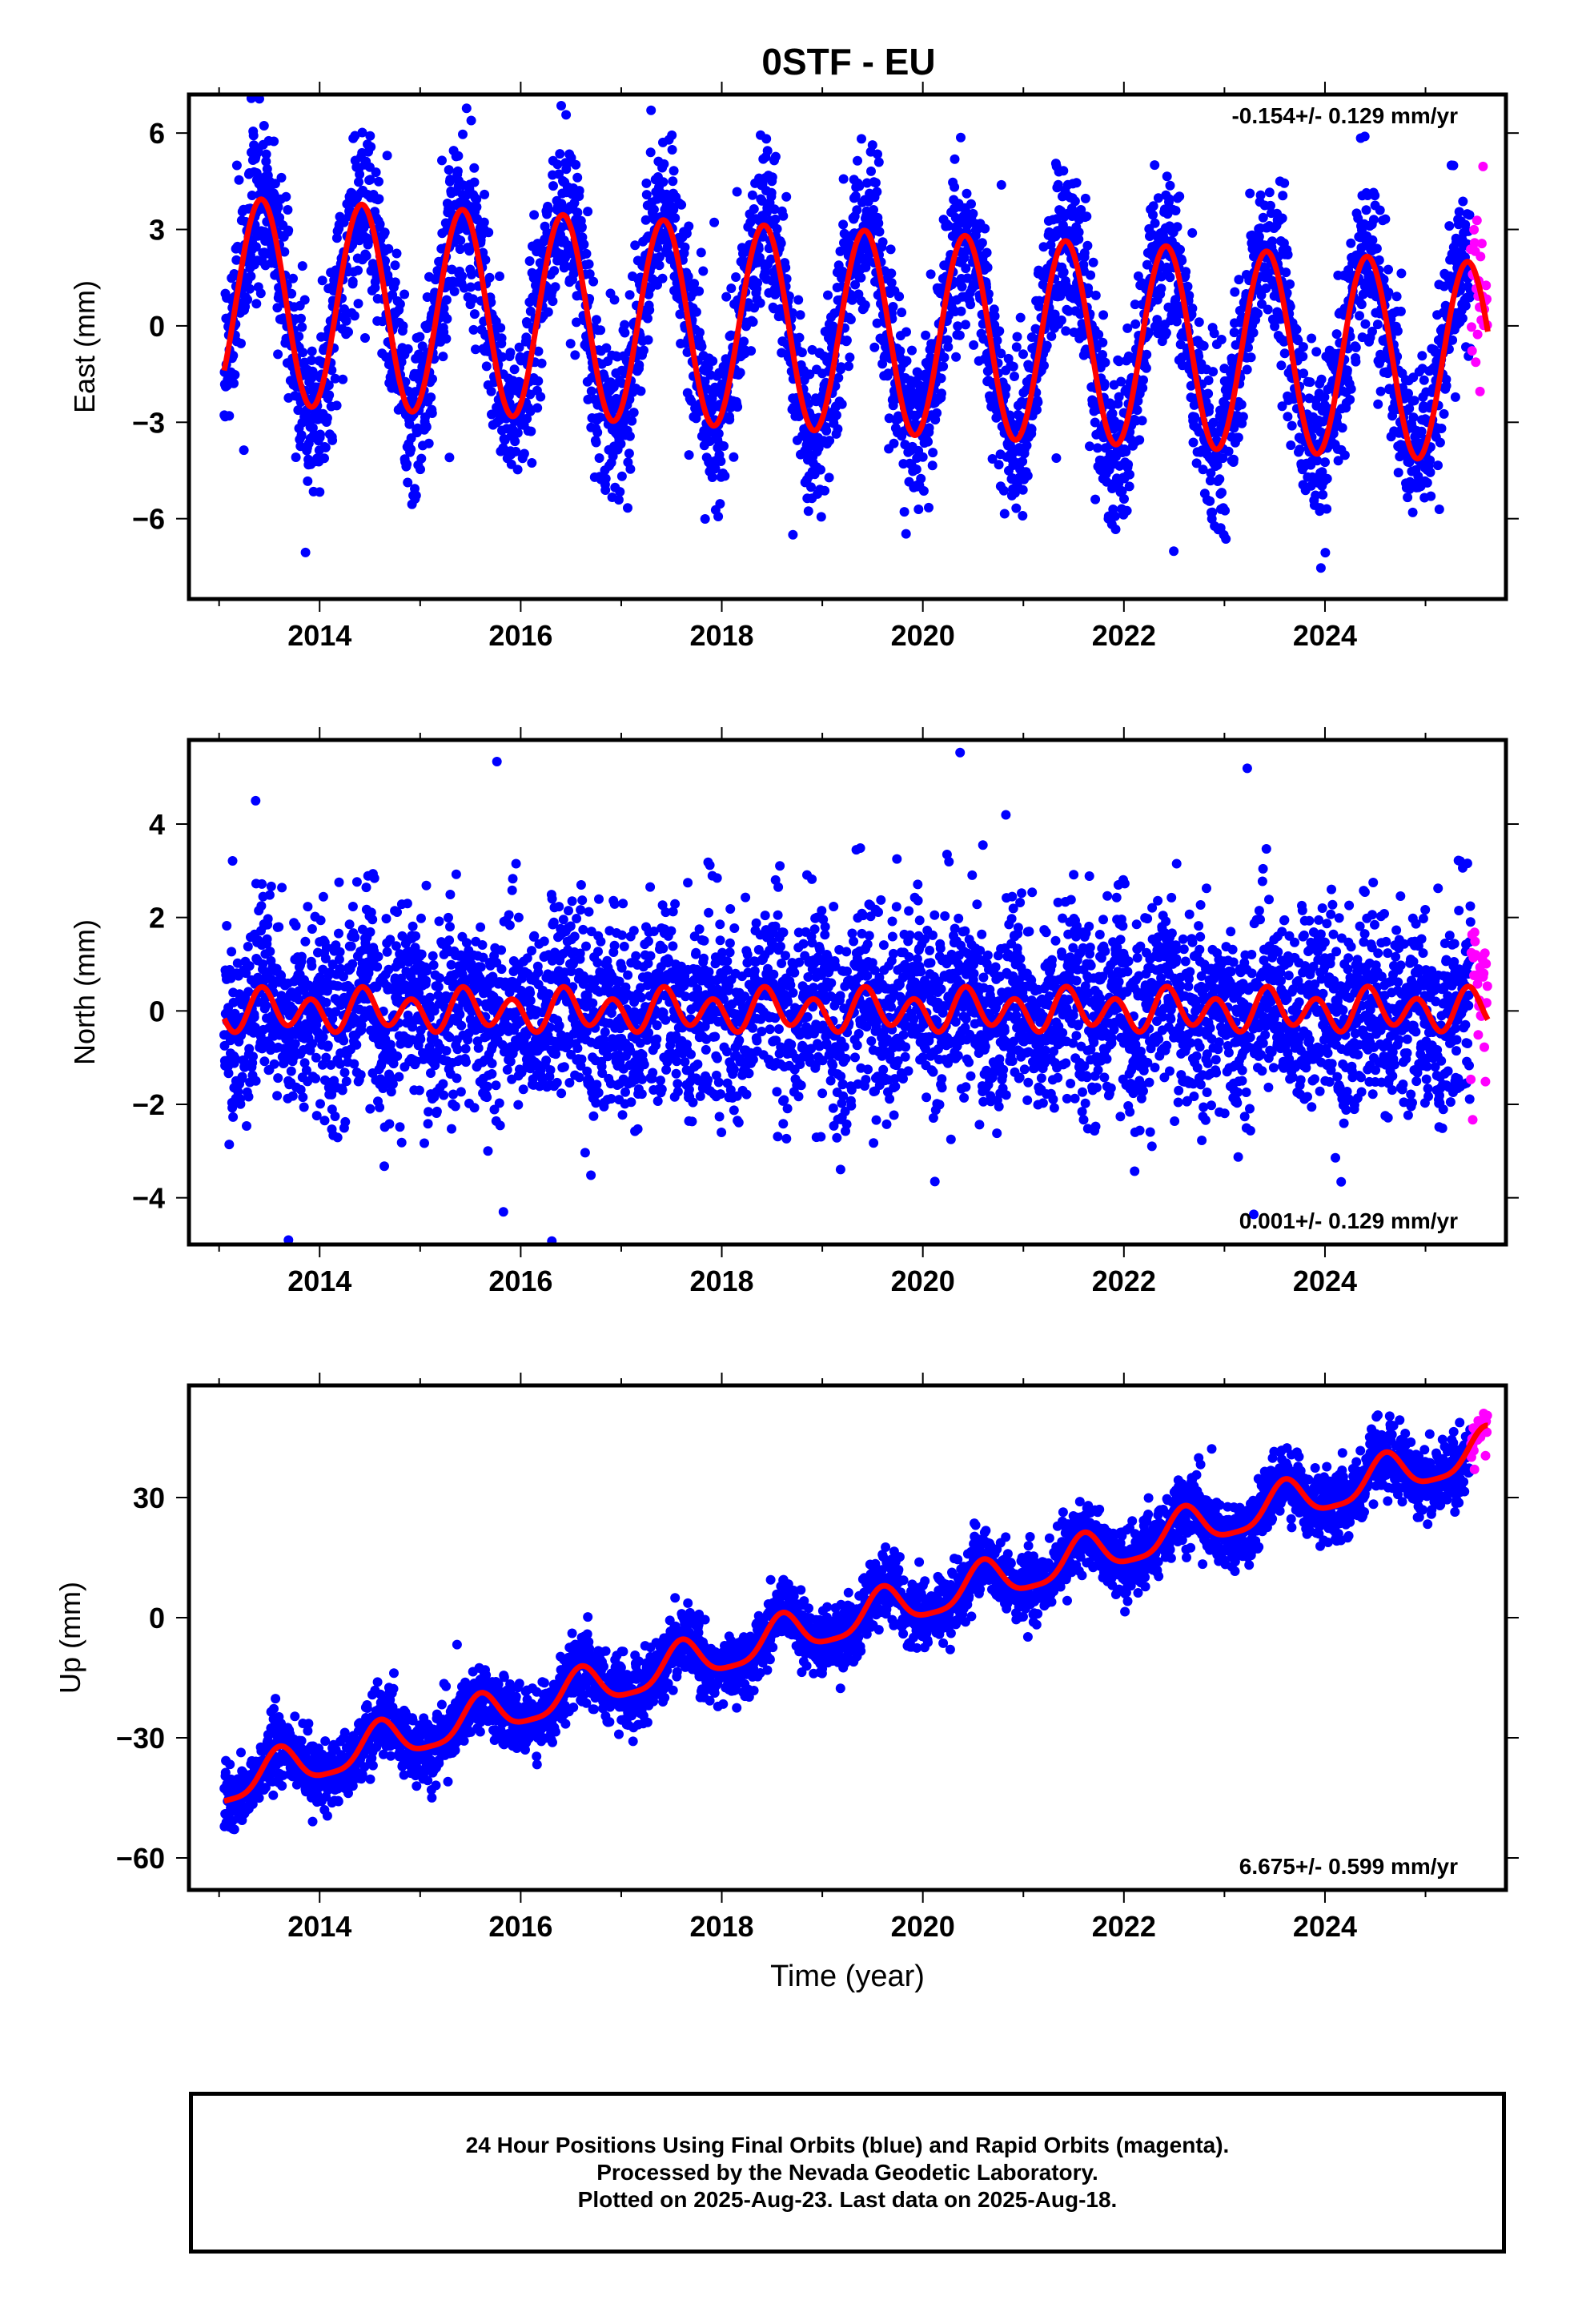 Image resolution: width=1582 pixels, height=2324 pixels. Describe the element at coordinates (1476, 362) in the screenshot. I see `rapid-orbit-point` at that location.